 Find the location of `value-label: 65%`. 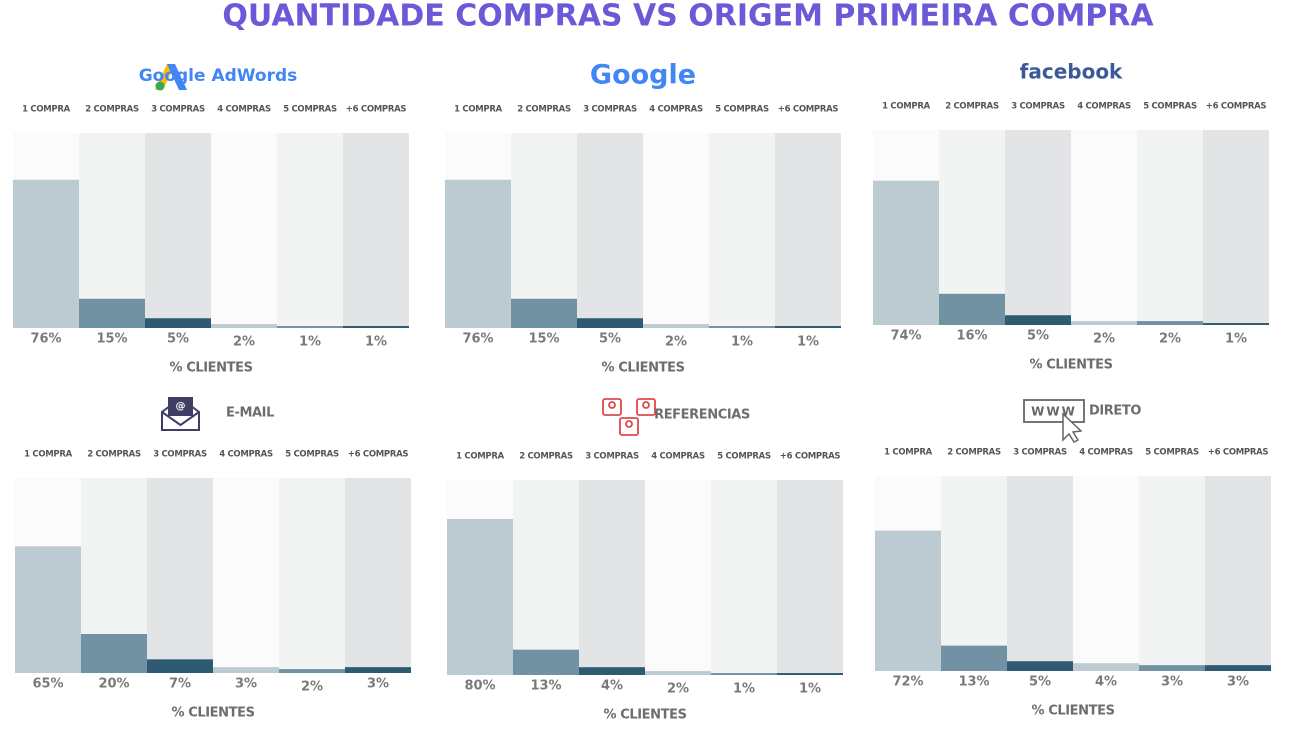

value-label: 65% is located at coordinates (47, 684).